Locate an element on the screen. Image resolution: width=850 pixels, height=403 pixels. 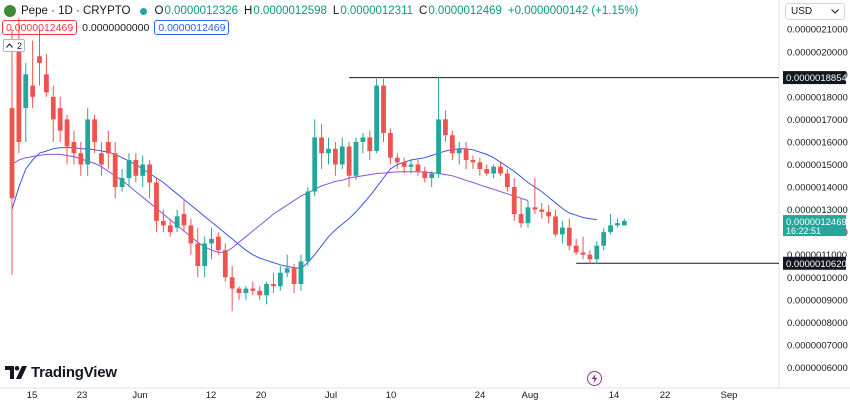
buy-button: 0.0000012469 is located at coordinates (192, 27).